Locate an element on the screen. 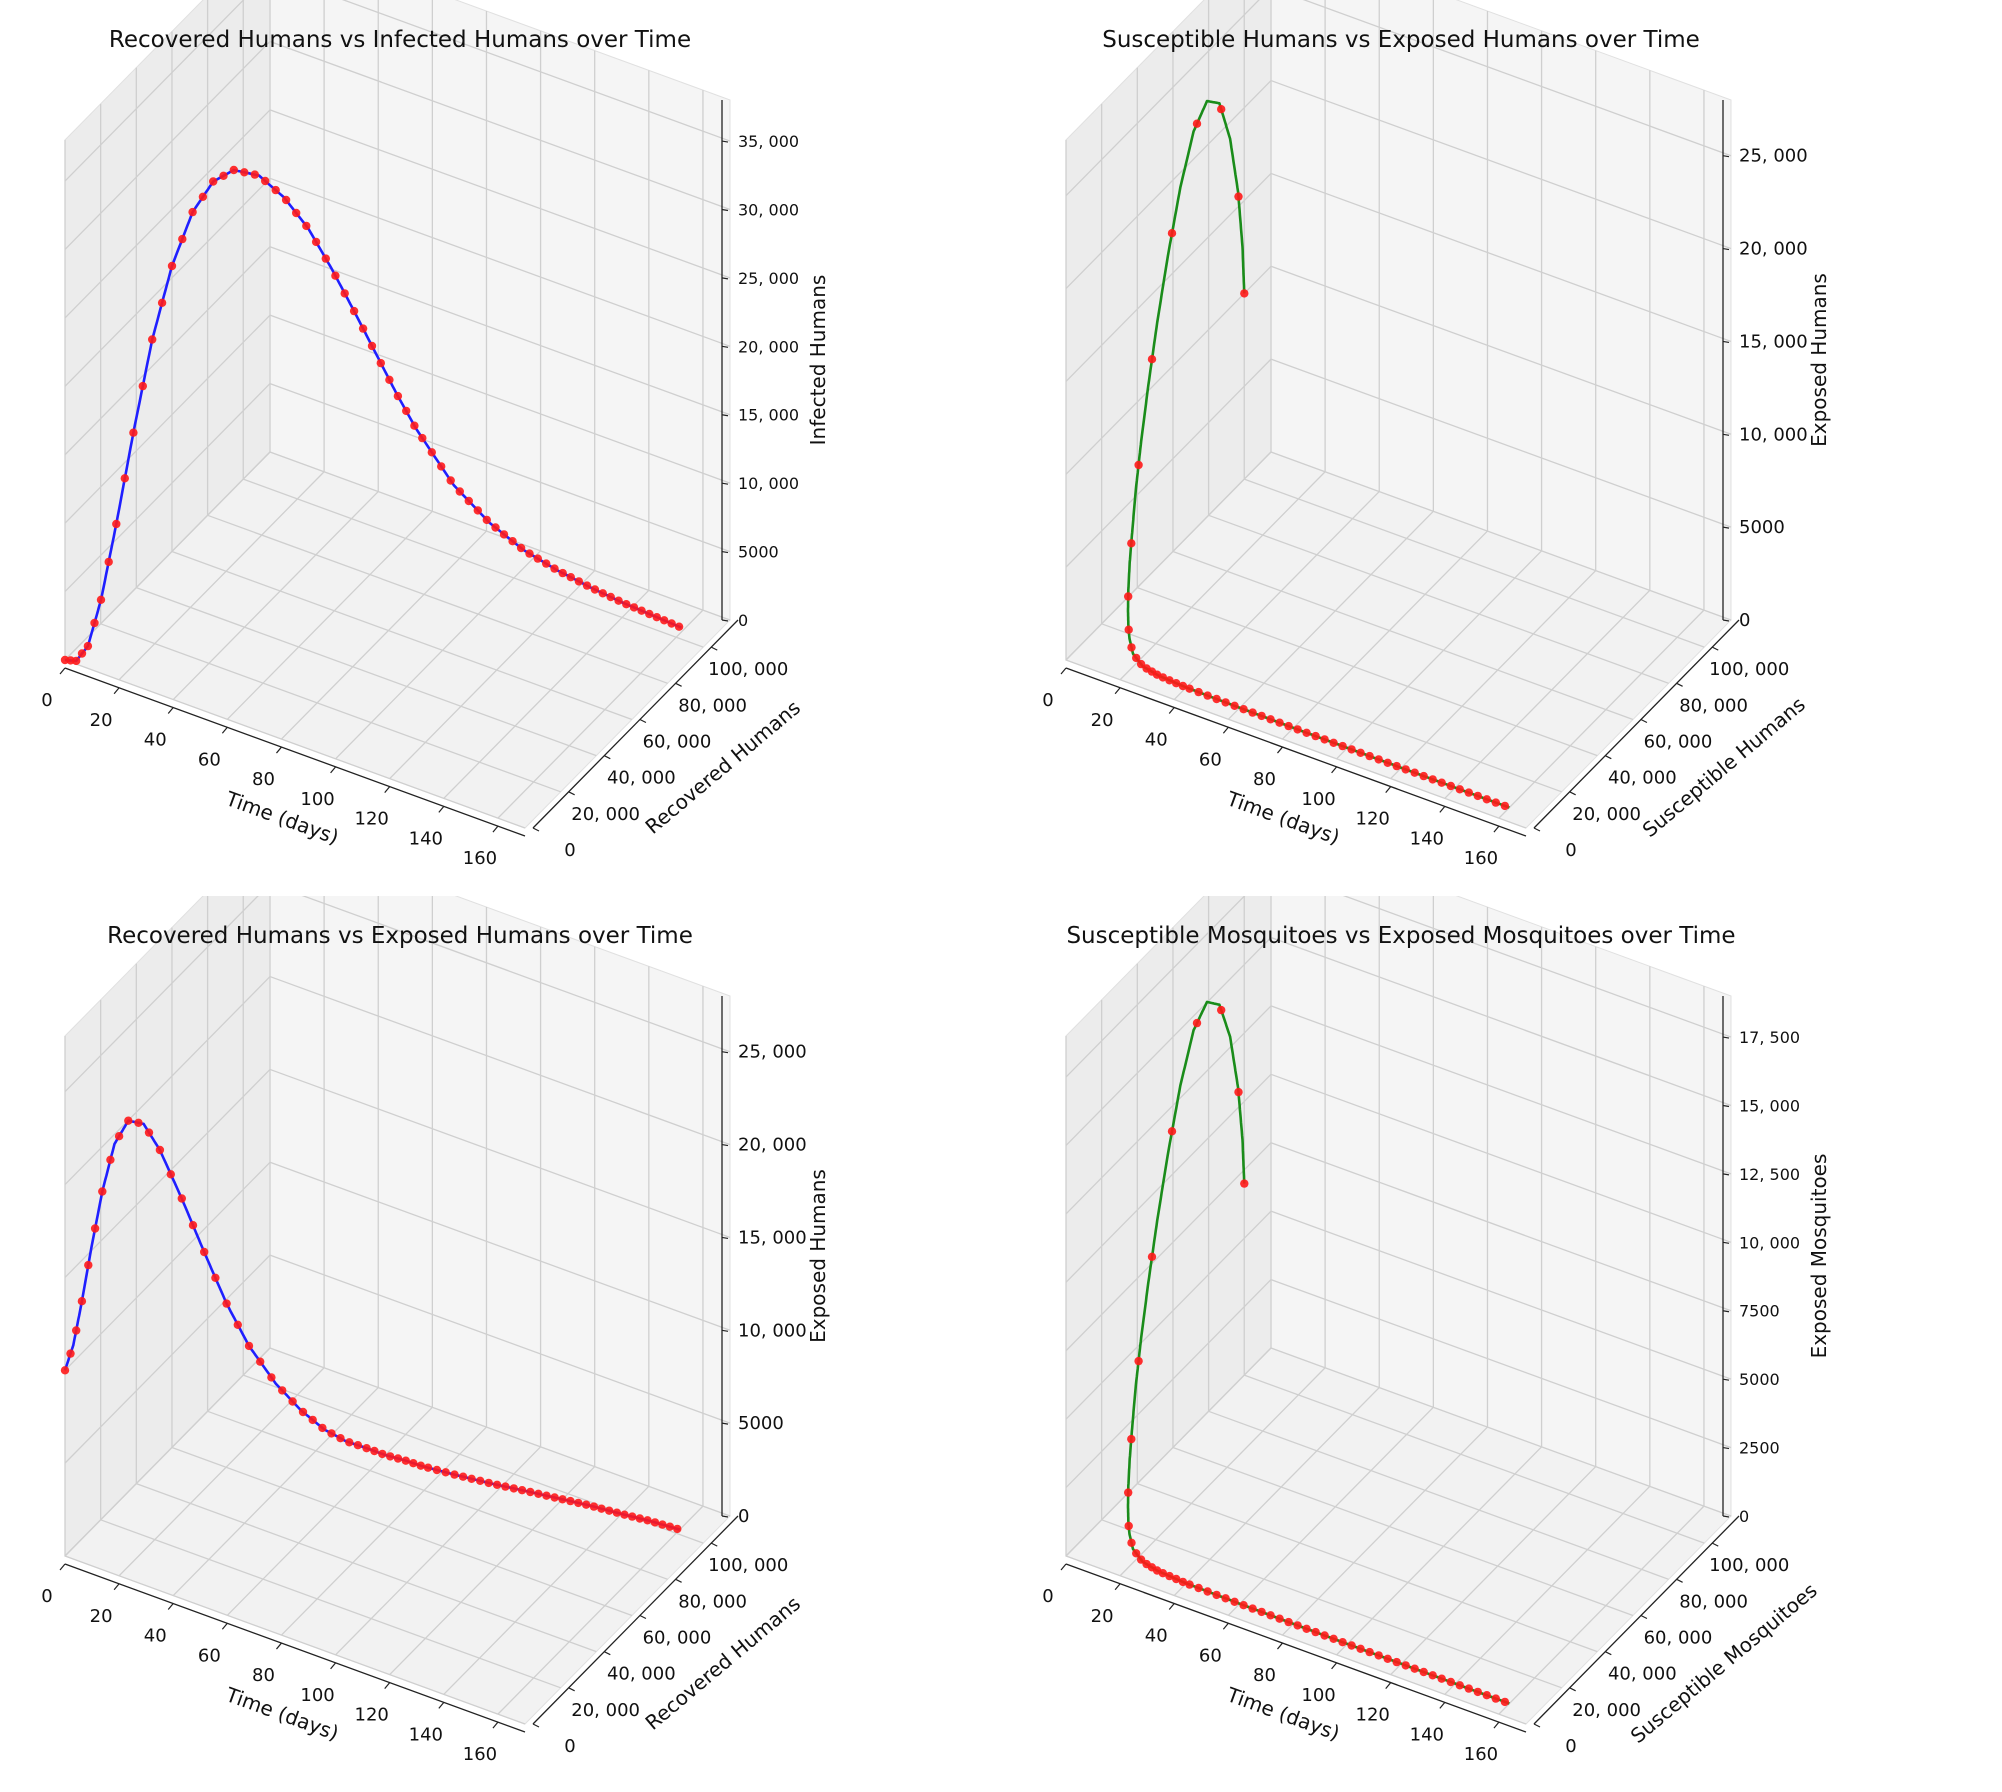 This screenshot has height=1792, width=2002. x-tick-label: 60 is located at coordinates (1210, 1655).